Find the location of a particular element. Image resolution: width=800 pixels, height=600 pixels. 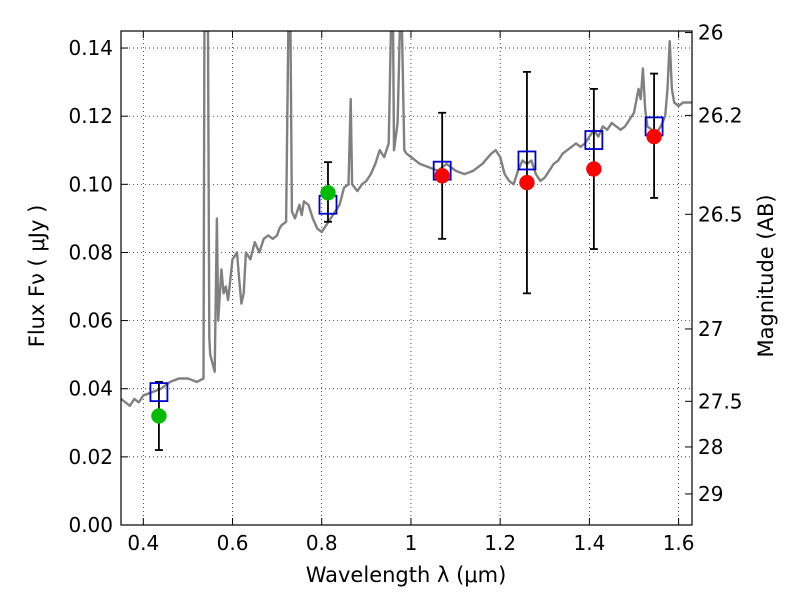

y-tick-label: 0.02 is located at coordinates (90, 457).